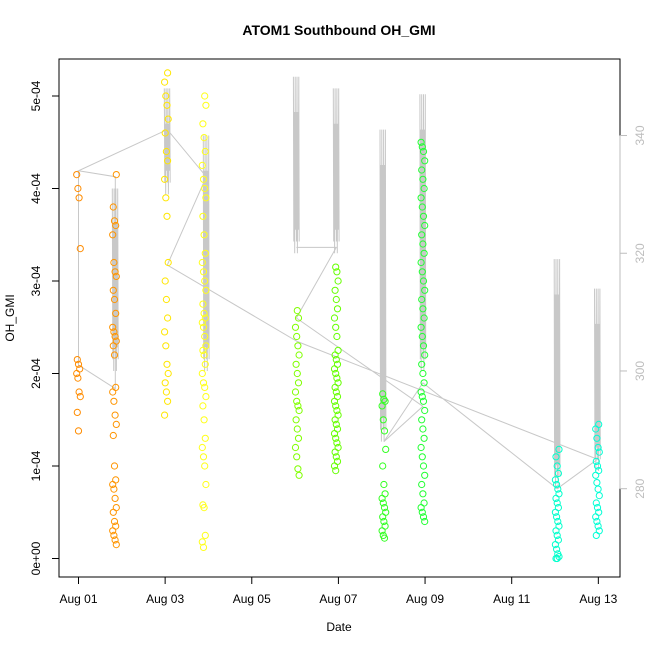 This screenshot has width=650, height=650. Describe the element at coordinates (10, 317) in the screenshot. I see `y-axis-label: OH_GMI` at that location.